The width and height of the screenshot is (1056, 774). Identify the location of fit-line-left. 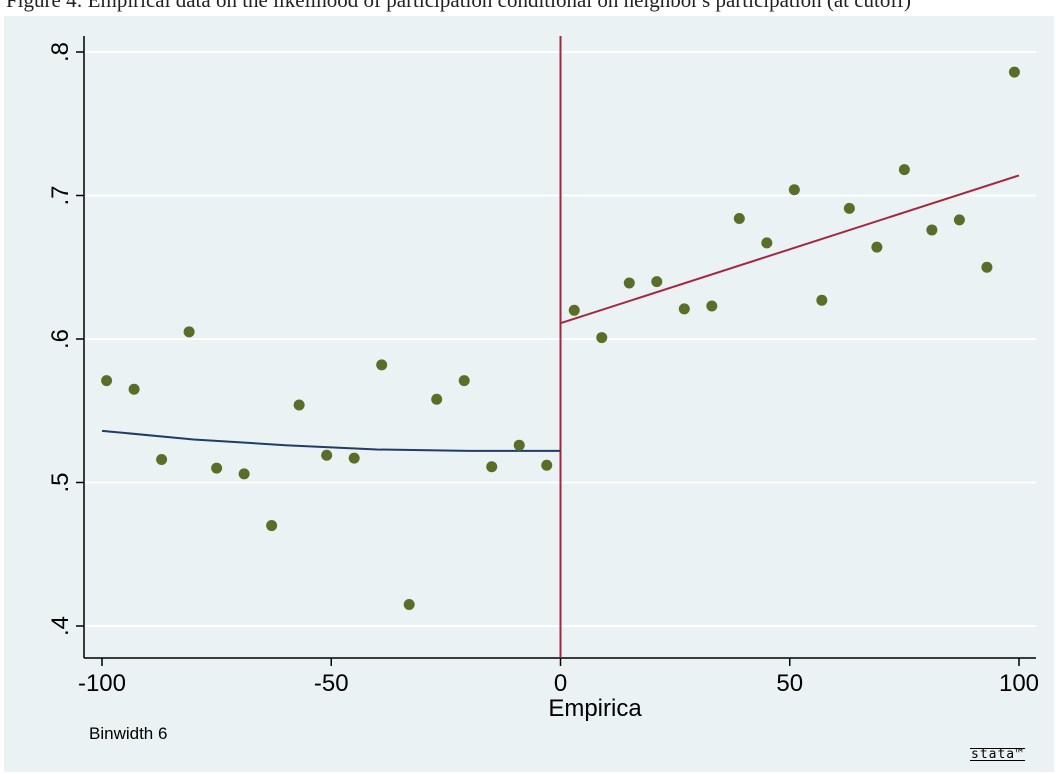
(331, 440).